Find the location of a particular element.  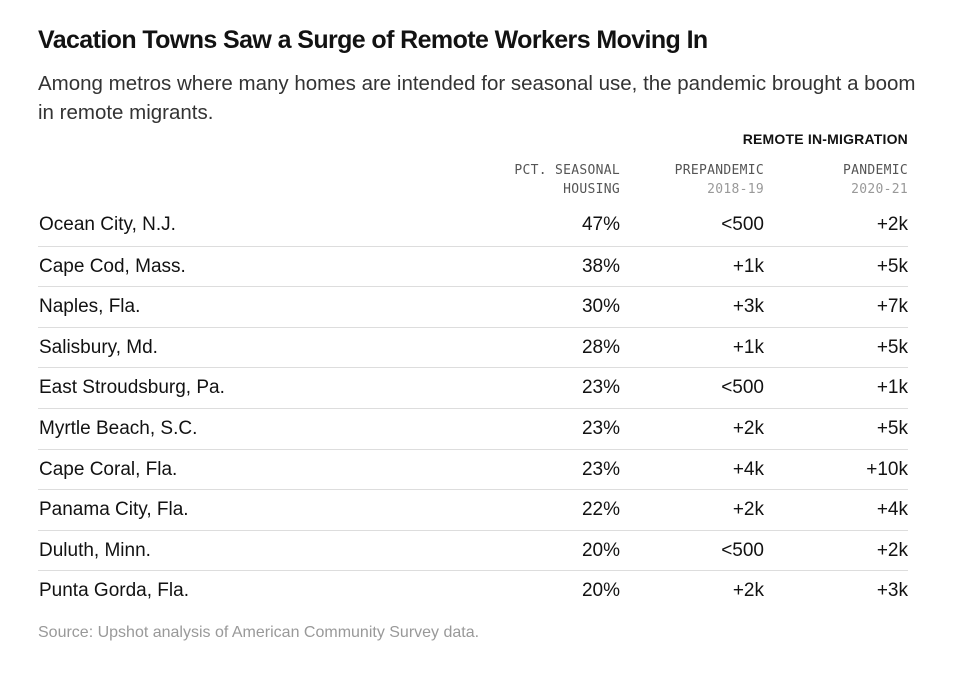

column-header-prepandemic: PREPANDEMIC 2018-19 is located at coordinates (689, 180).